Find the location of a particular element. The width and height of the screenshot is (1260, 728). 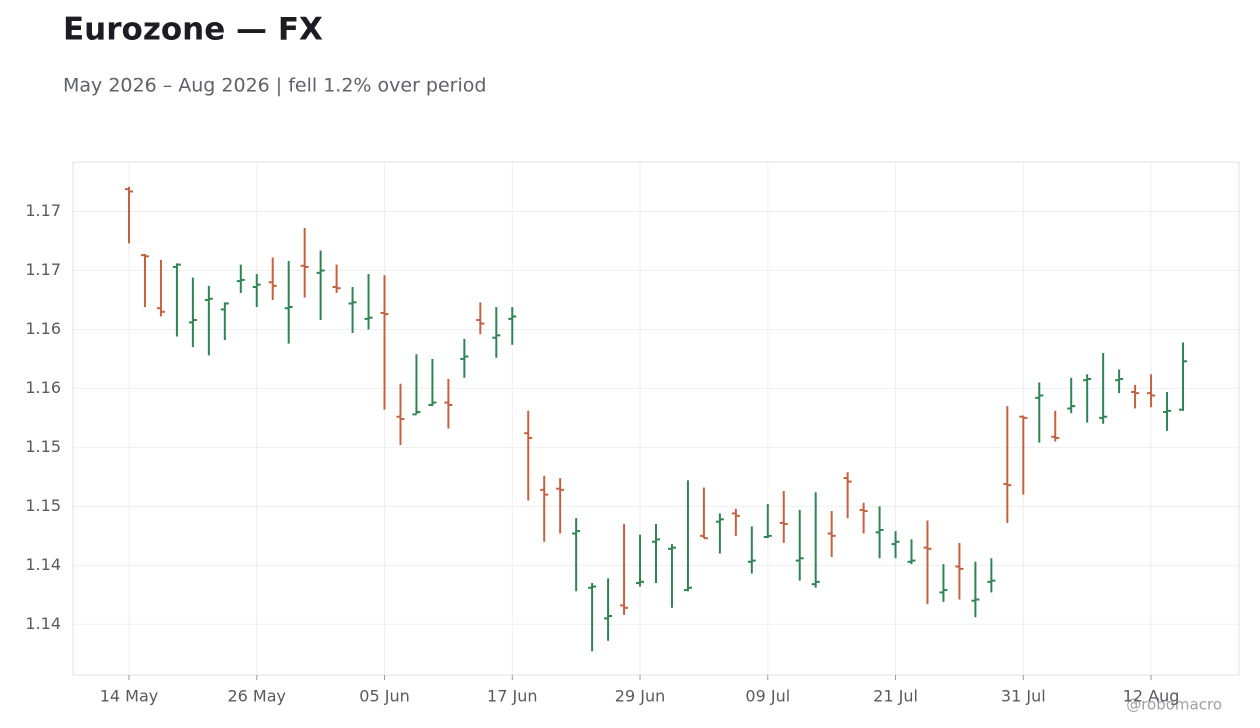

x-tick-label: 17 Jun is located at coordinates (512, 696).